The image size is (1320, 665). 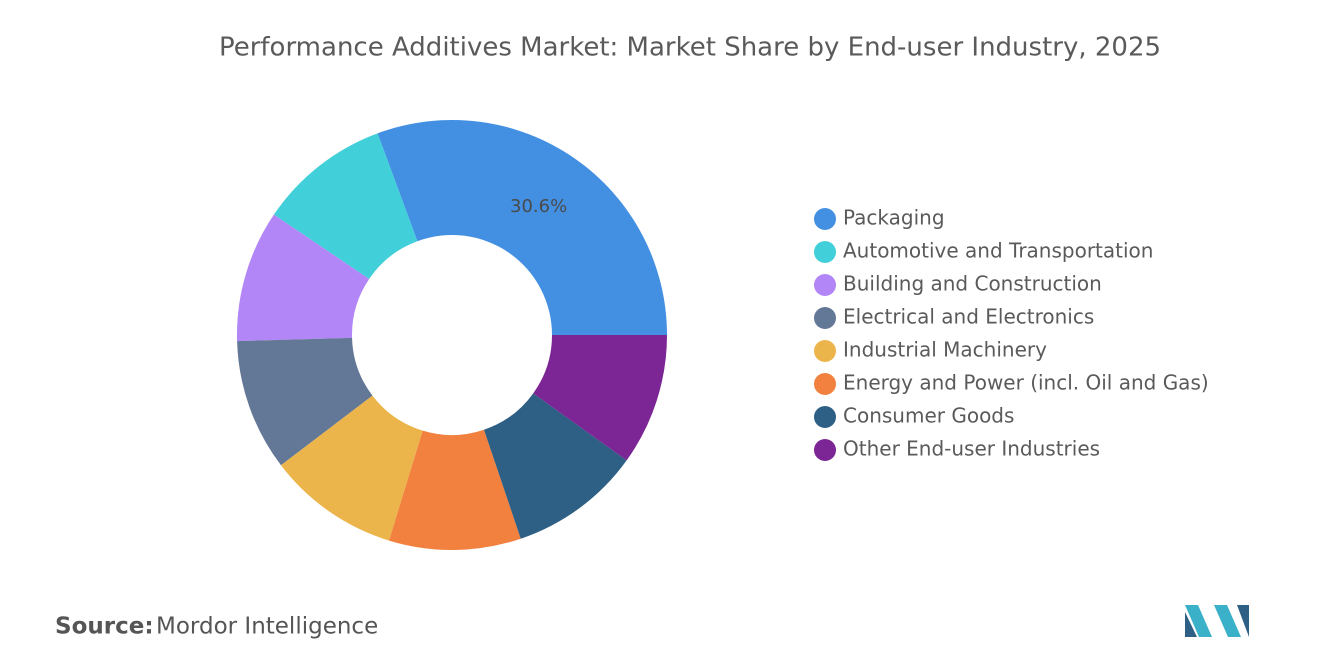 What do you see at coordinates (972, 284) in the screenshot?
I see `legend-label: Building and Construction` at bounding box center [972, 284].